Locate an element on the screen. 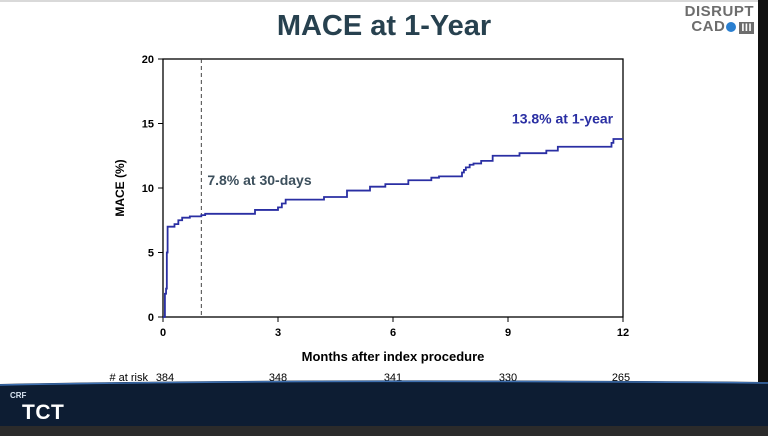  y-tick-label: 5 is located at coordinates (151, 254).